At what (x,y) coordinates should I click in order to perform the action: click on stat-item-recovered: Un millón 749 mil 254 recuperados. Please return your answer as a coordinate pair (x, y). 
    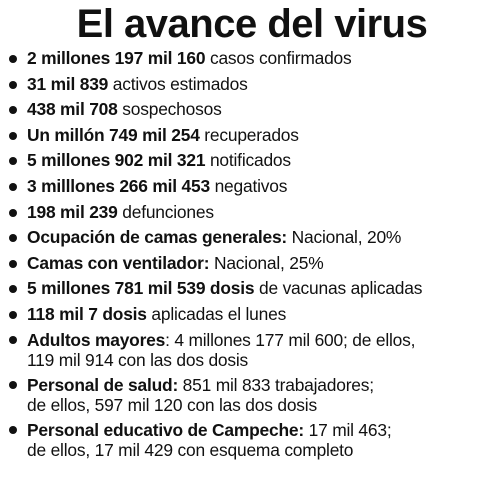
    Looking at the image, I should click on (252, 136).